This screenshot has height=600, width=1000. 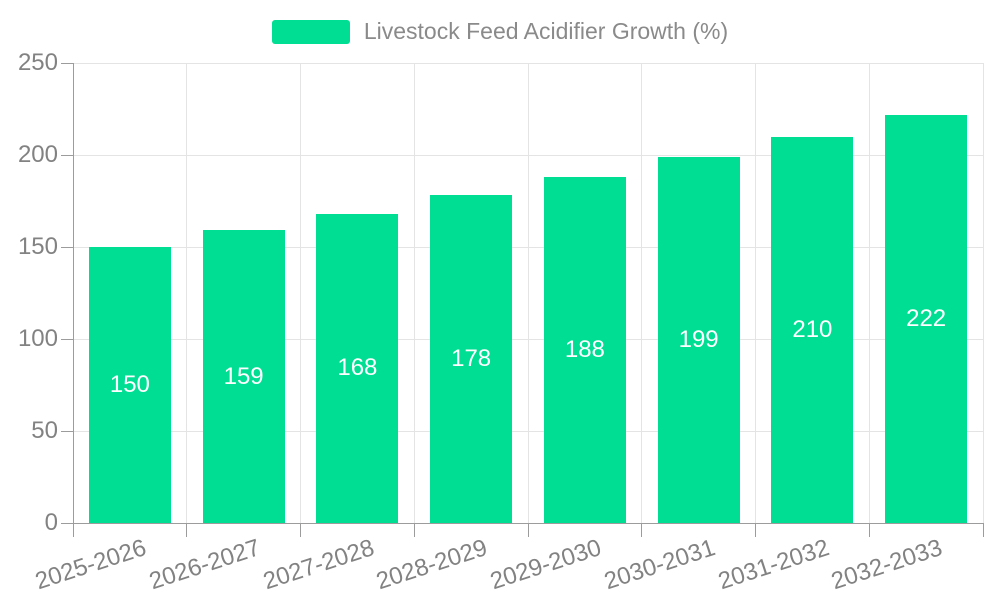 I want to click on x-axis-label: 2030-2031, so click(x=659, y=565).